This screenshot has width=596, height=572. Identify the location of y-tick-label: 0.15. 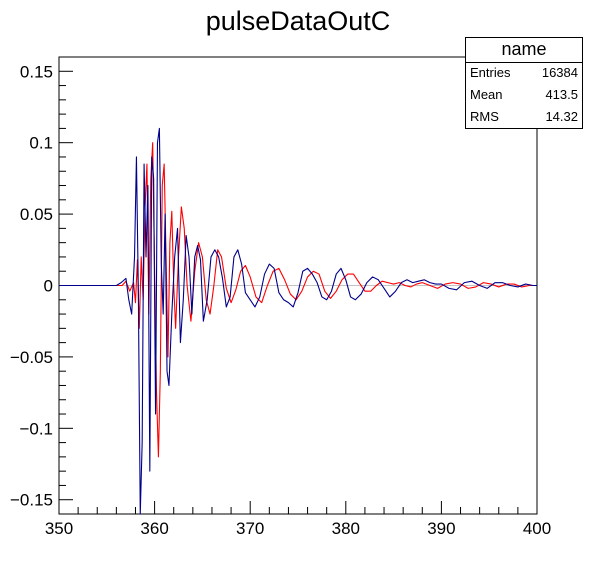
(36, 71).